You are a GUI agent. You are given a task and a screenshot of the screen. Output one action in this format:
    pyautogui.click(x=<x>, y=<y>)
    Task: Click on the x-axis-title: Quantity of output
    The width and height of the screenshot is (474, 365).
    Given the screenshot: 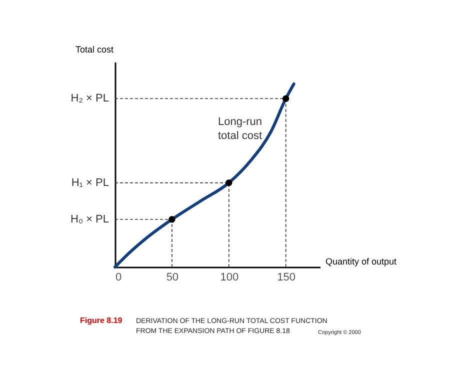 What is the action you would take?
    pyautogui.click(x=362, y=261)
    